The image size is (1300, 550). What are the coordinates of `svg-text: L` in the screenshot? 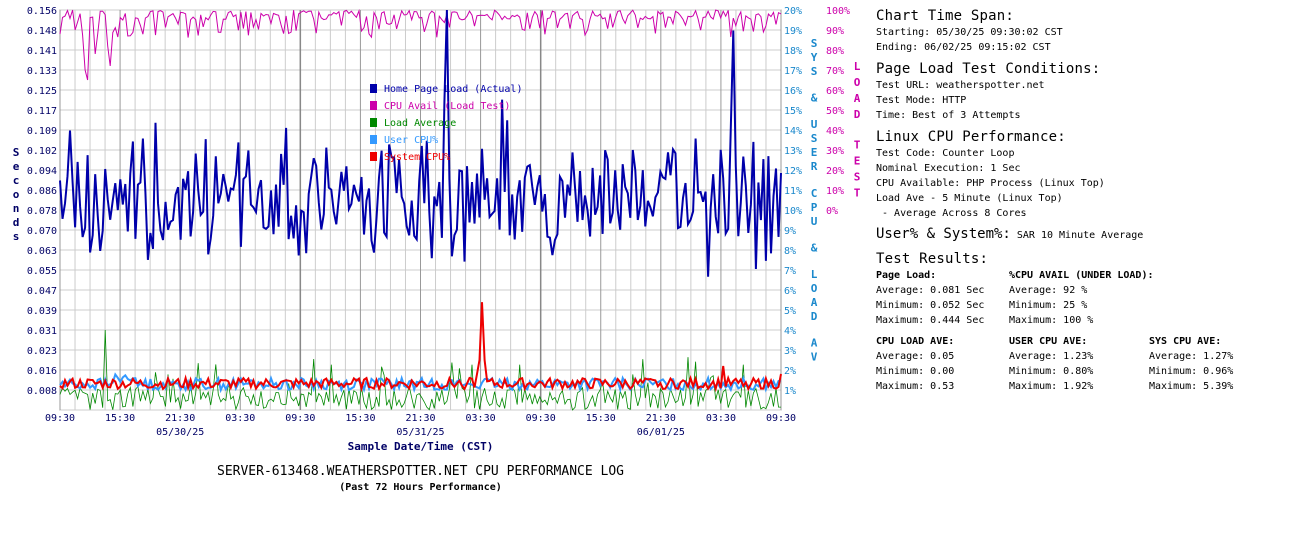 It's located at (857, 66).